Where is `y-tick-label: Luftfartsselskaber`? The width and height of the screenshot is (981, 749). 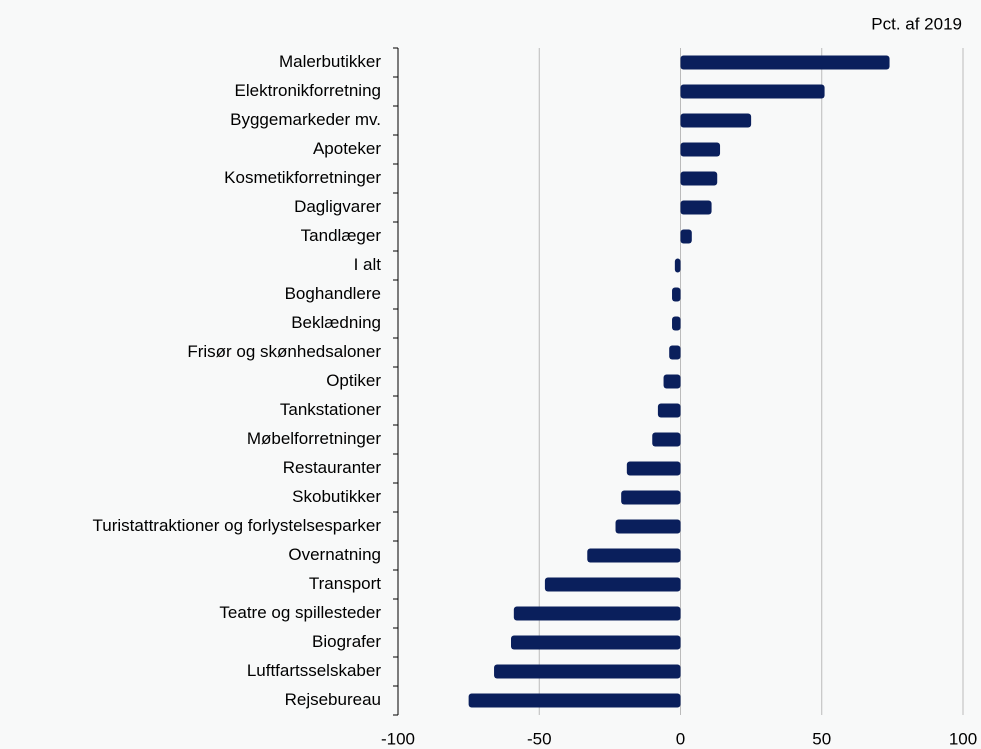
y-tick-label: Luftfartsselskaber is located at coordinates (314, 670).